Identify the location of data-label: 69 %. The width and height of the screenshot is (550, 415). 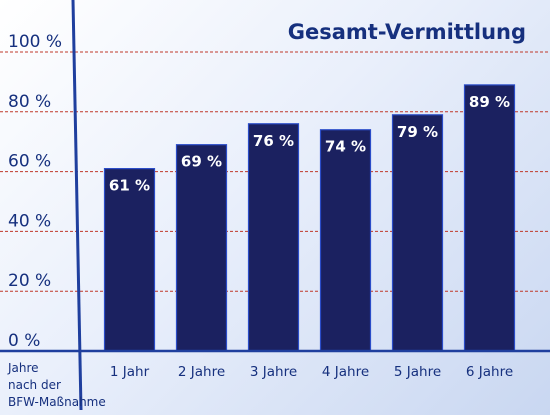
(201, 162).